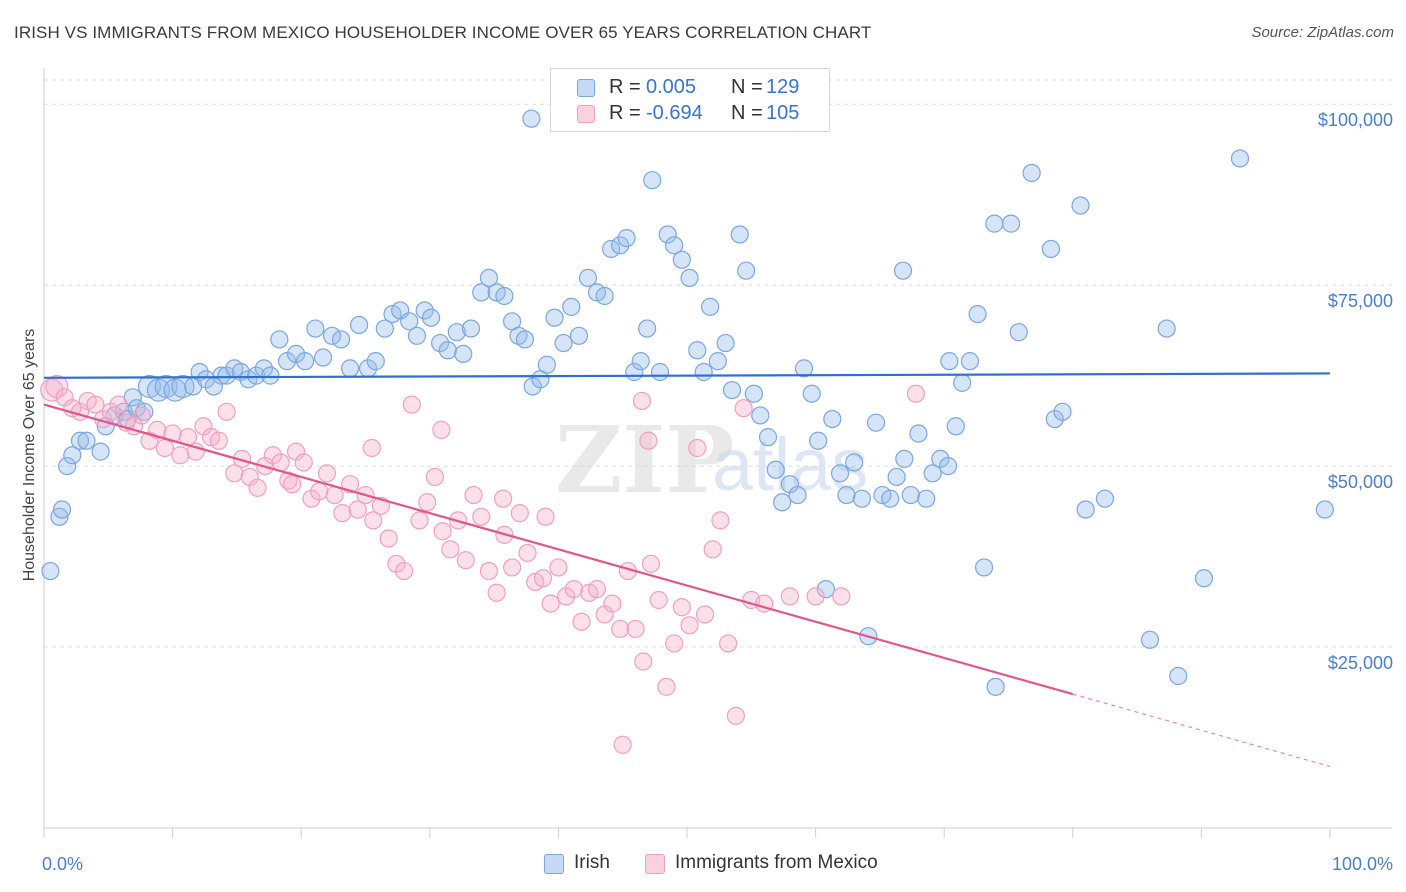 Image resolution: width=1406 pixels, height=892 pixels. Describe the element at coordinates (690, 100) in the screenshot. I see `correlation-legend: R = 0.005 N = 129 R = -0.694 N = 105` at that location.